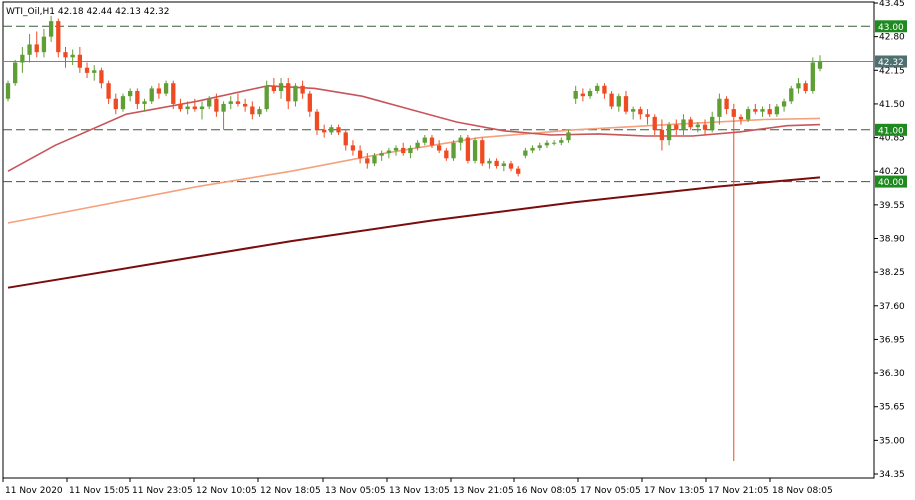  What do you see at coordinates (355, 491) in the screenshot?
I see `x-tick-label: 13 Nov 05:05` at bounding box center [355, 491].